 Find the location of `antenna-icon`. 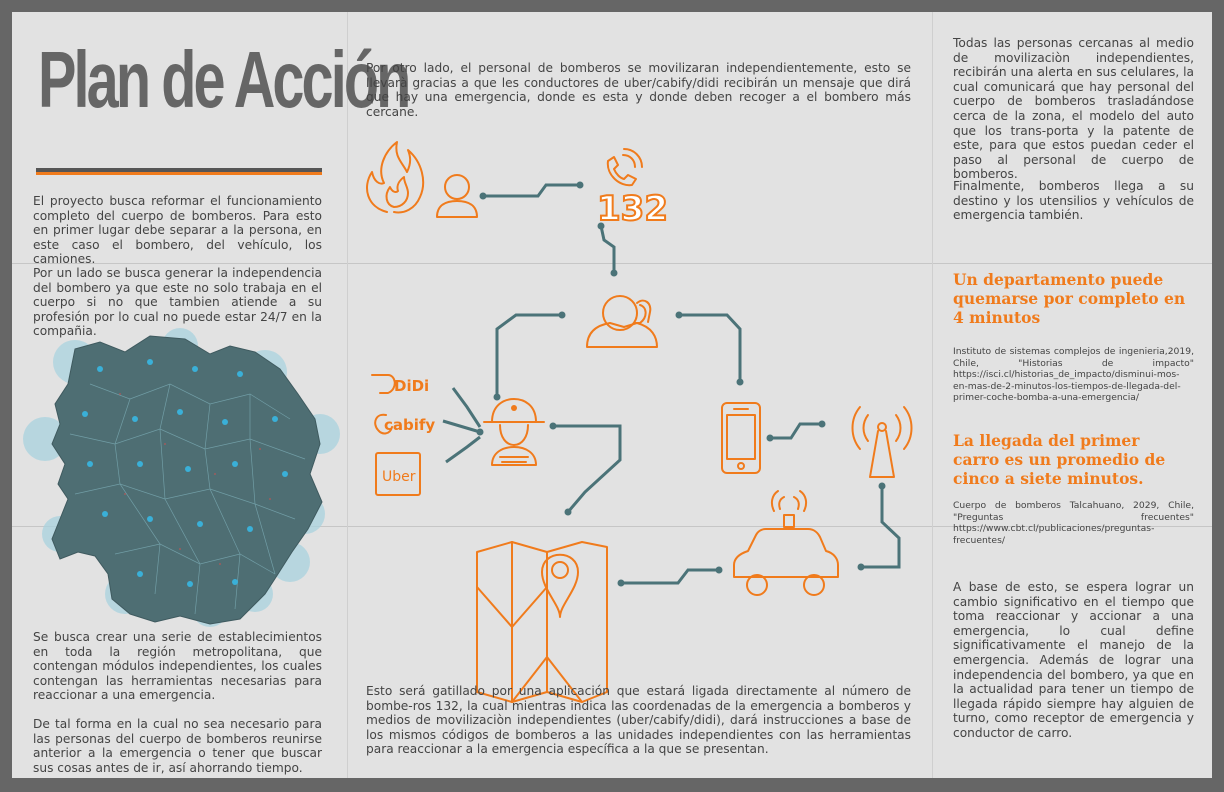

antenna-icon is located at coordinates (882, 442).